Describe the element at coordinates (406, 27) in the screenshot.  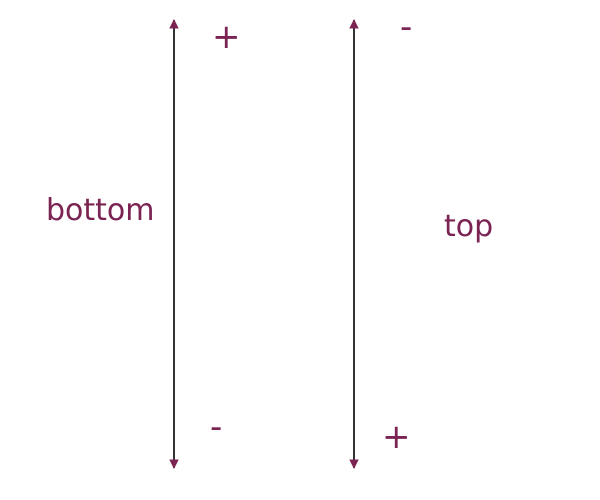
I see `right-axis-top-sign: -` at that location.